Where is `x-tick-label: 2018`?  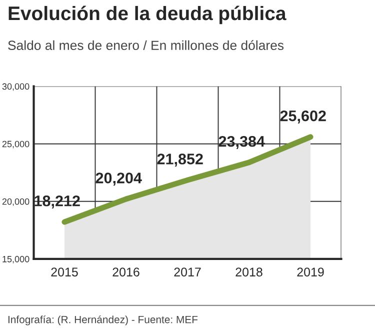
x-tick-label: 2018 is located at coordinates (249, 272).